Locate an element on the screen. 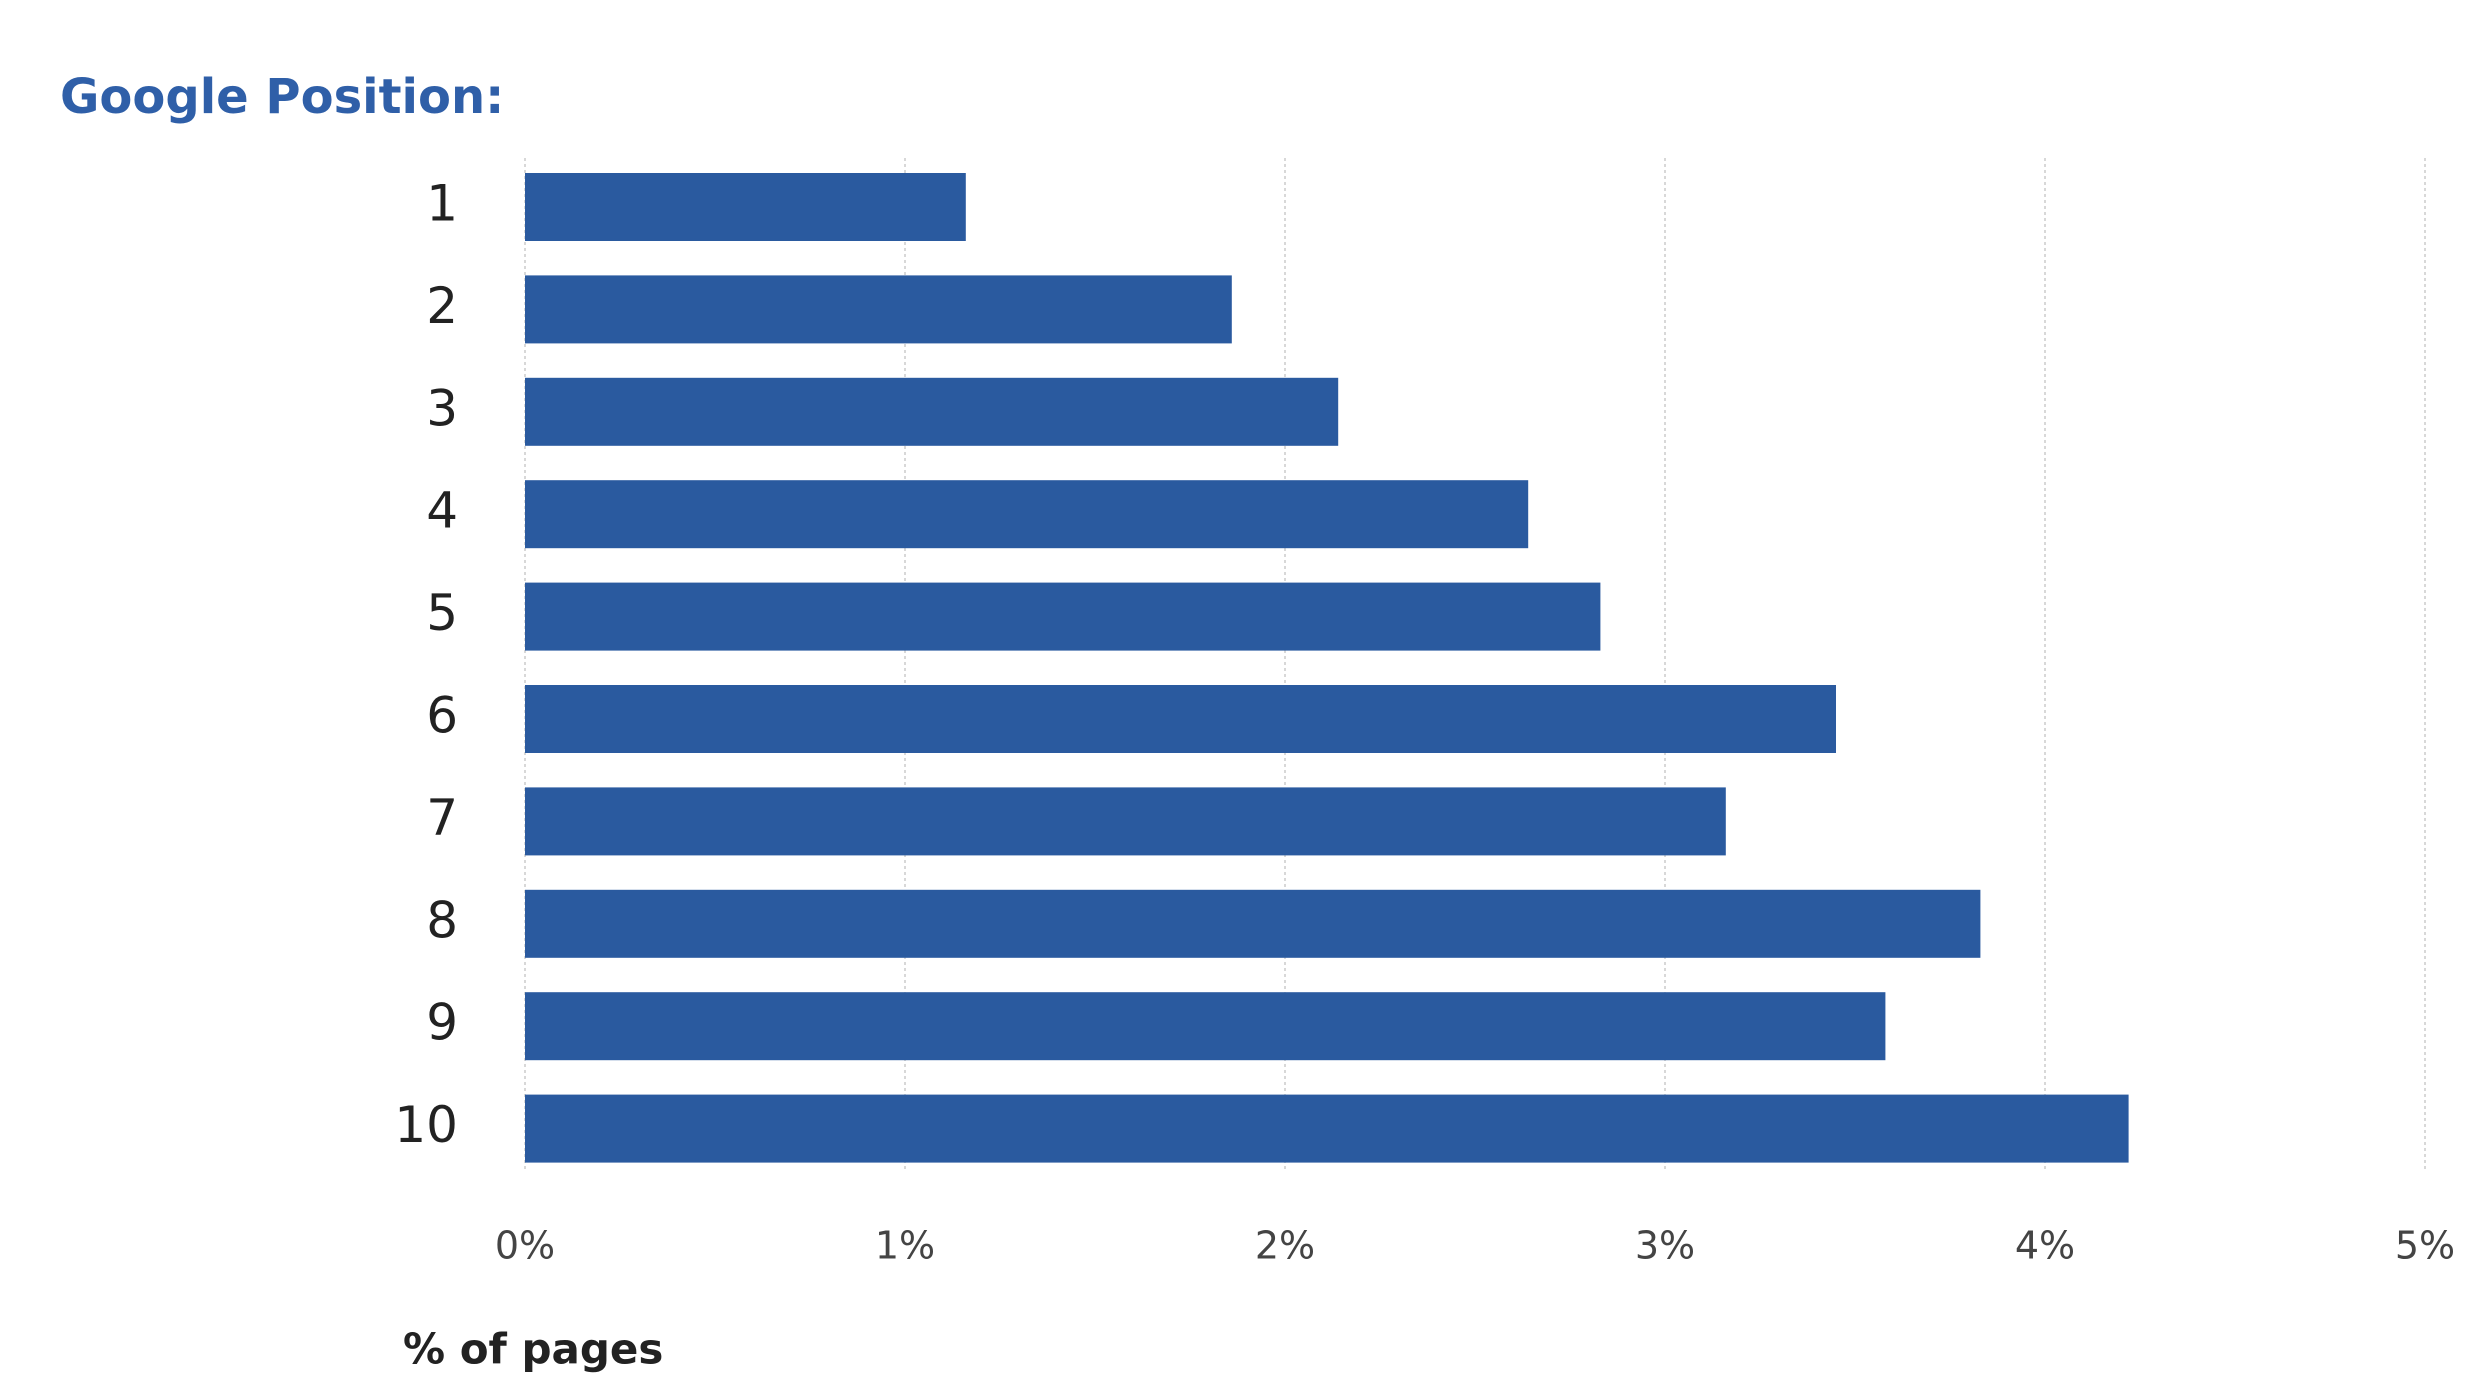 The width and height of the screenshot is (2469, 1380). y-tick-label: 10 is located at coordinates (426, 1125).